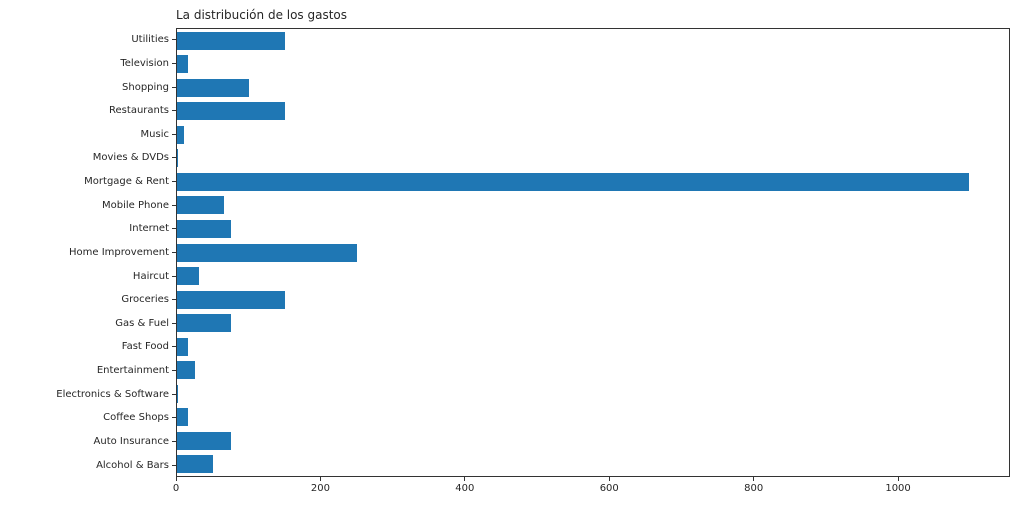 The height and width of the screenshot is (507, 1024). Describe the element at coordinates (145, 347) in the screenshot. I see `y-axis-label: Fast Food` at that location.